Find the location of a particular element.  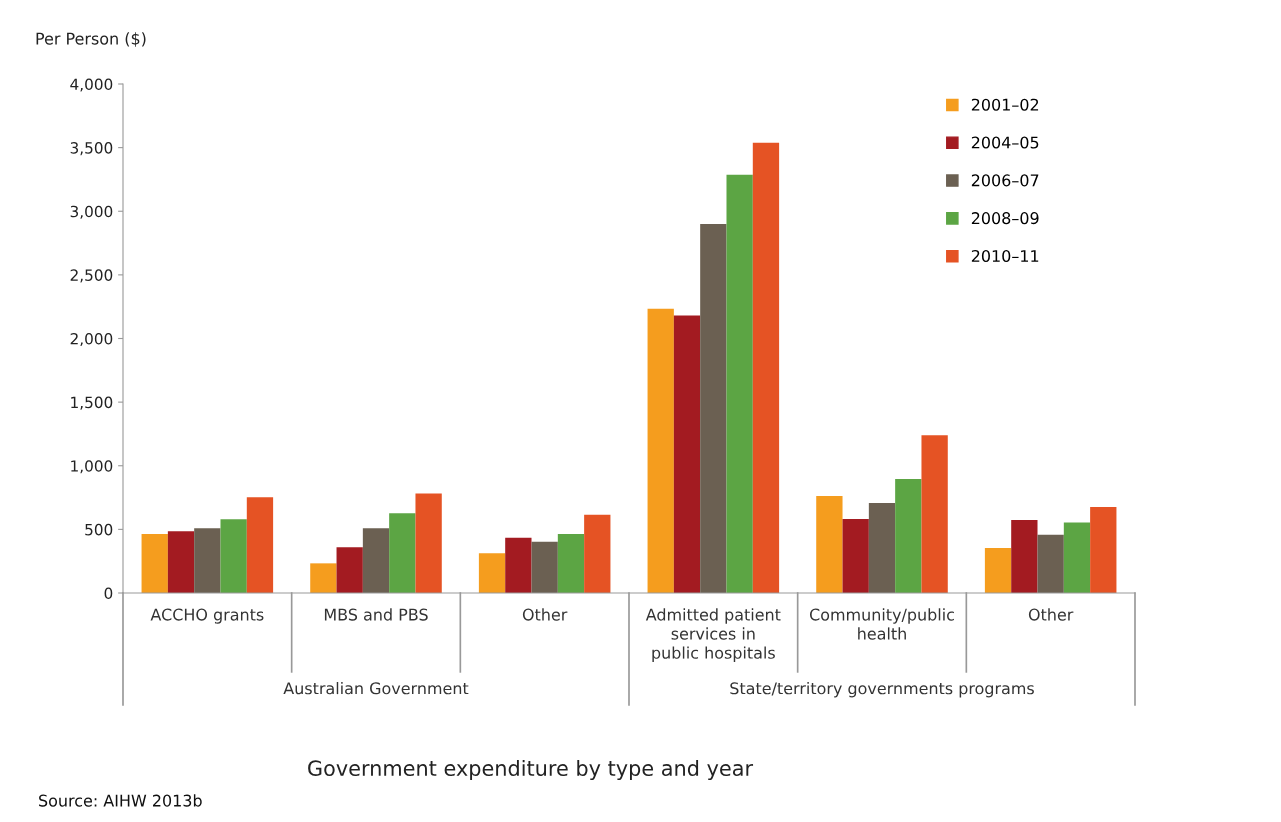

text: Government expenditure by type and year is located at coordinates (531, 770).